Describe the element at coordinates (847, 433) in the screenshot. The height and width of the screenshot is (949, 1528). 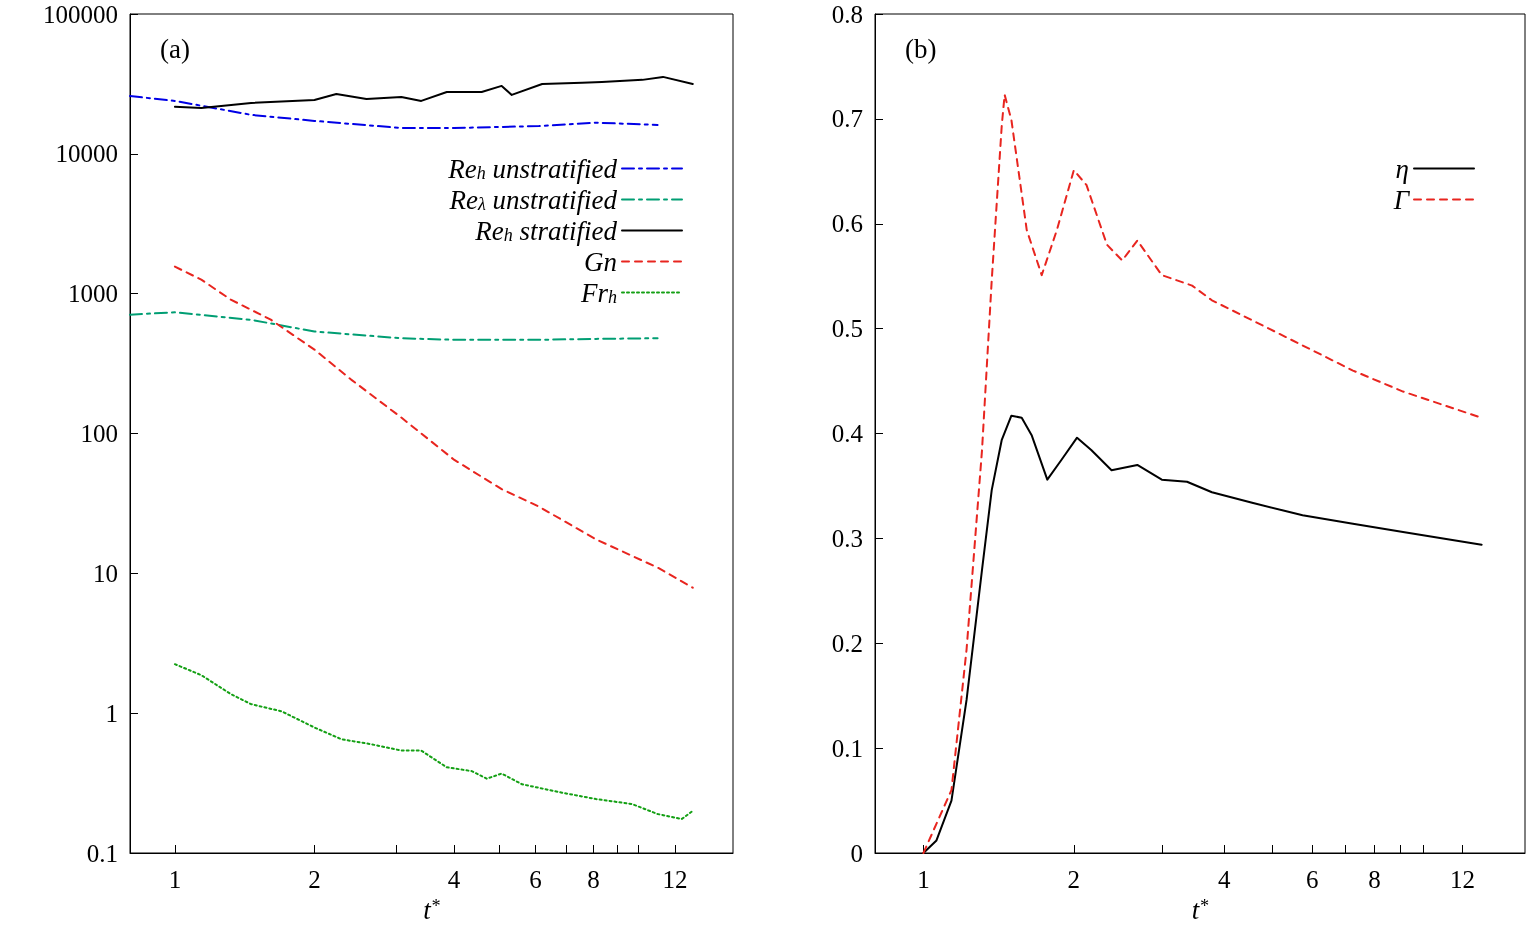
I see `y-tick-label: 0.4` at that location.